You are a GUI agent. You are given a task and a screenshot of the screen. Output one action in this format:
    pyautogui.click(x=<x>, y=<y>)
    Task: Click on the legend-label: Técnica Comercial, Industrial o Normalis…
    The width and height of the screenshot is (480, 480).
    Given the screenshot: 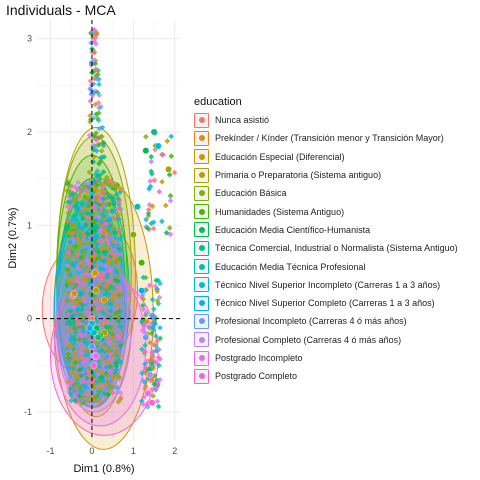 What is the action you would take?
    pyautogui.click(x=336, y=248)
    